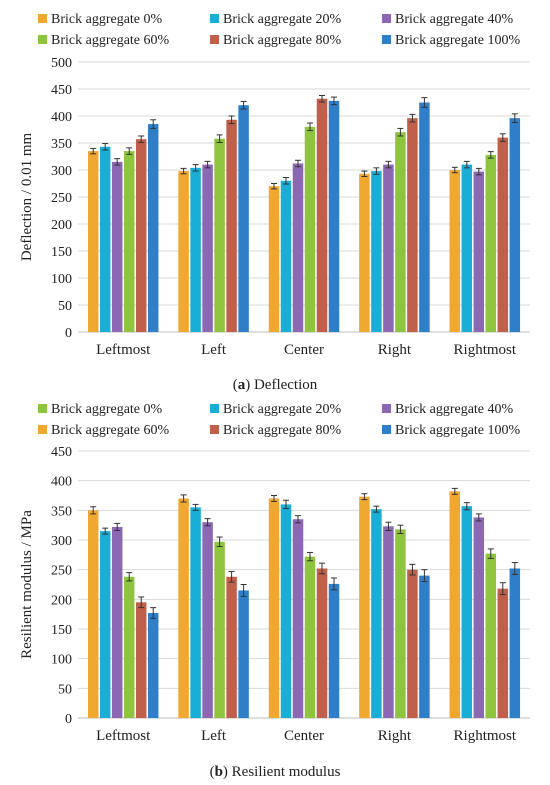  What do you see at coordinates (61, 144) in the screenshot?
I see `y-tick-label: 350` at bounding box center [61, 144].